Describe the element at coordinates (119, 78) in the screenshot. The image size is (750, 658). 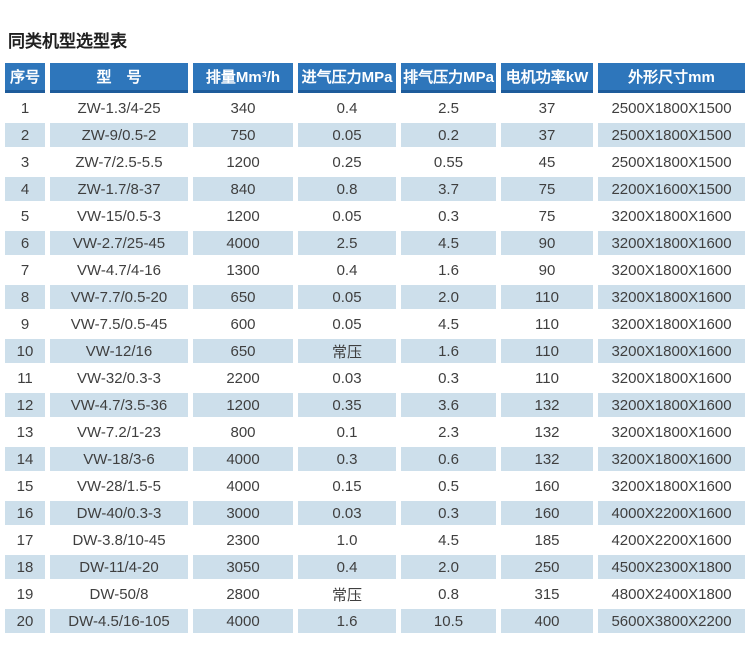
I see `column-header-model: 型 号` at that location.